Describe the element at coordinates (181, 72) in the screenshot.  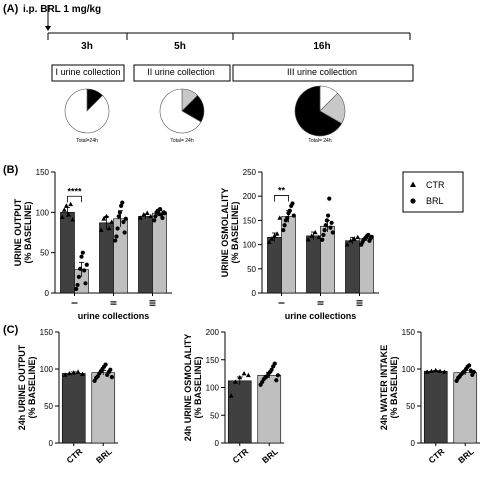
I see `collection-2: II urine collection` at that location.